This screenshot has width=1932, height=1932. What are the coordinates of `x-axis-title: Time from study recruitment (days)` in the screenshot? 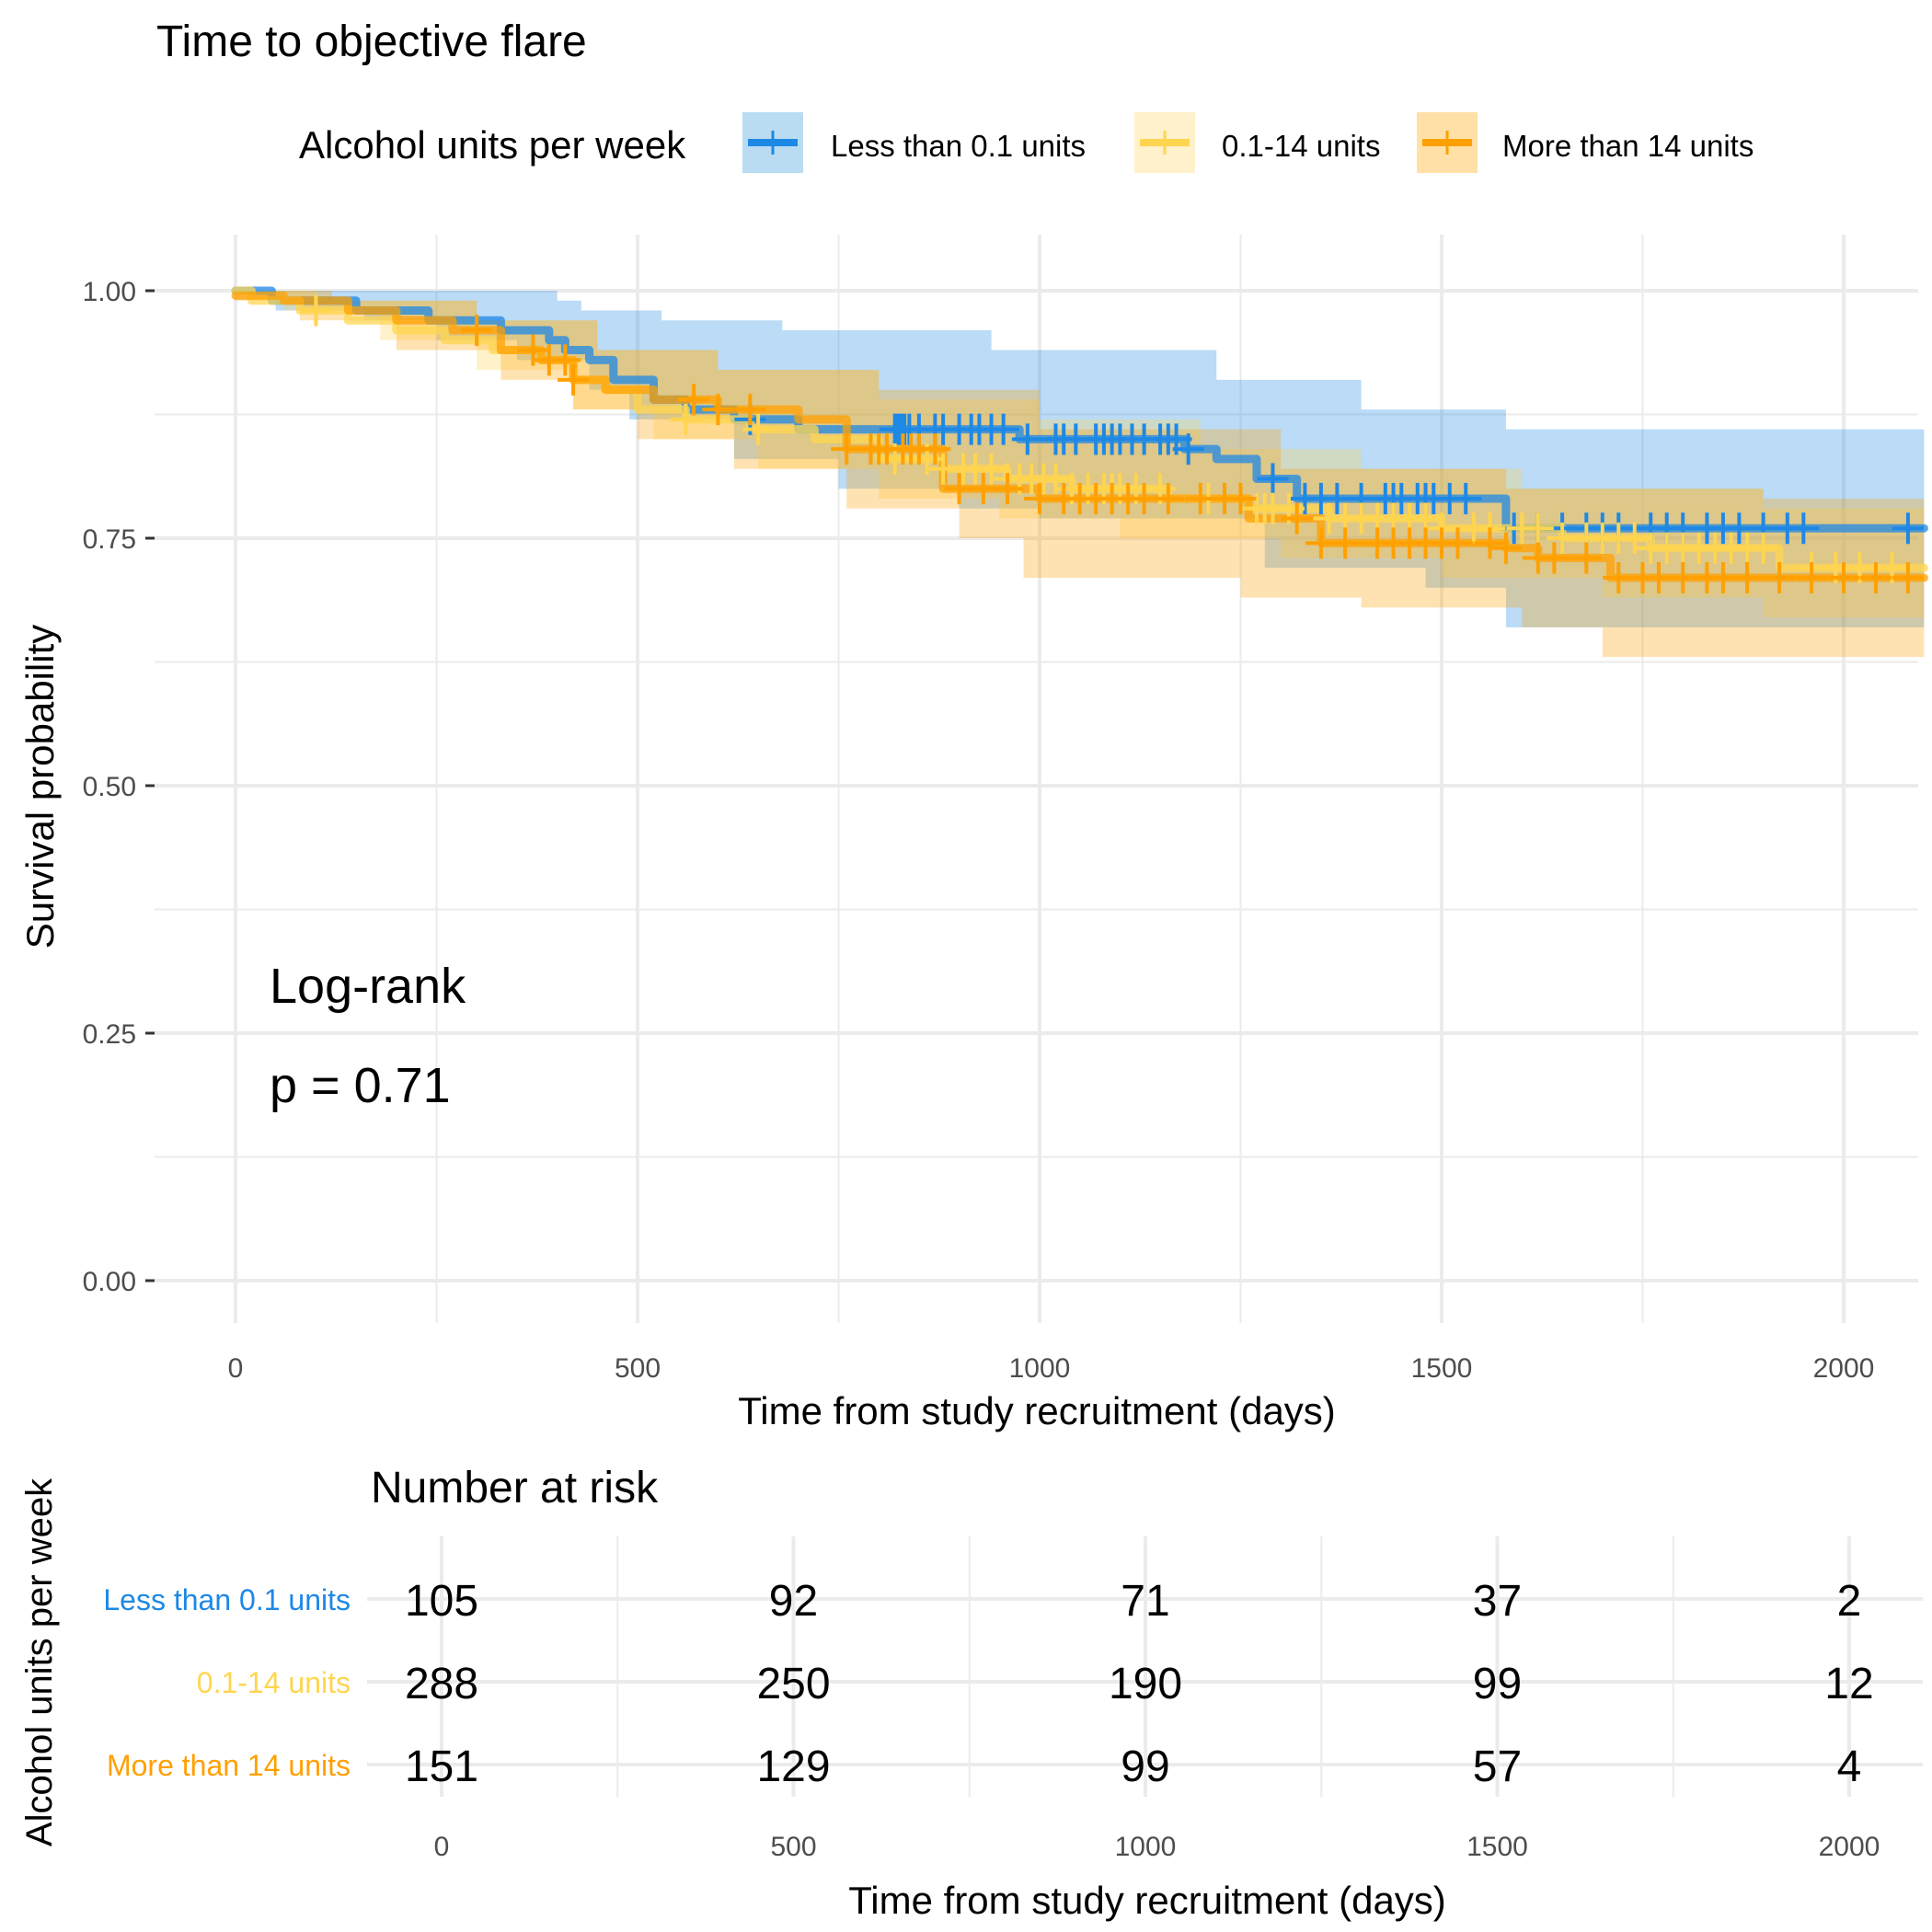 It's located at (1037, 1410).